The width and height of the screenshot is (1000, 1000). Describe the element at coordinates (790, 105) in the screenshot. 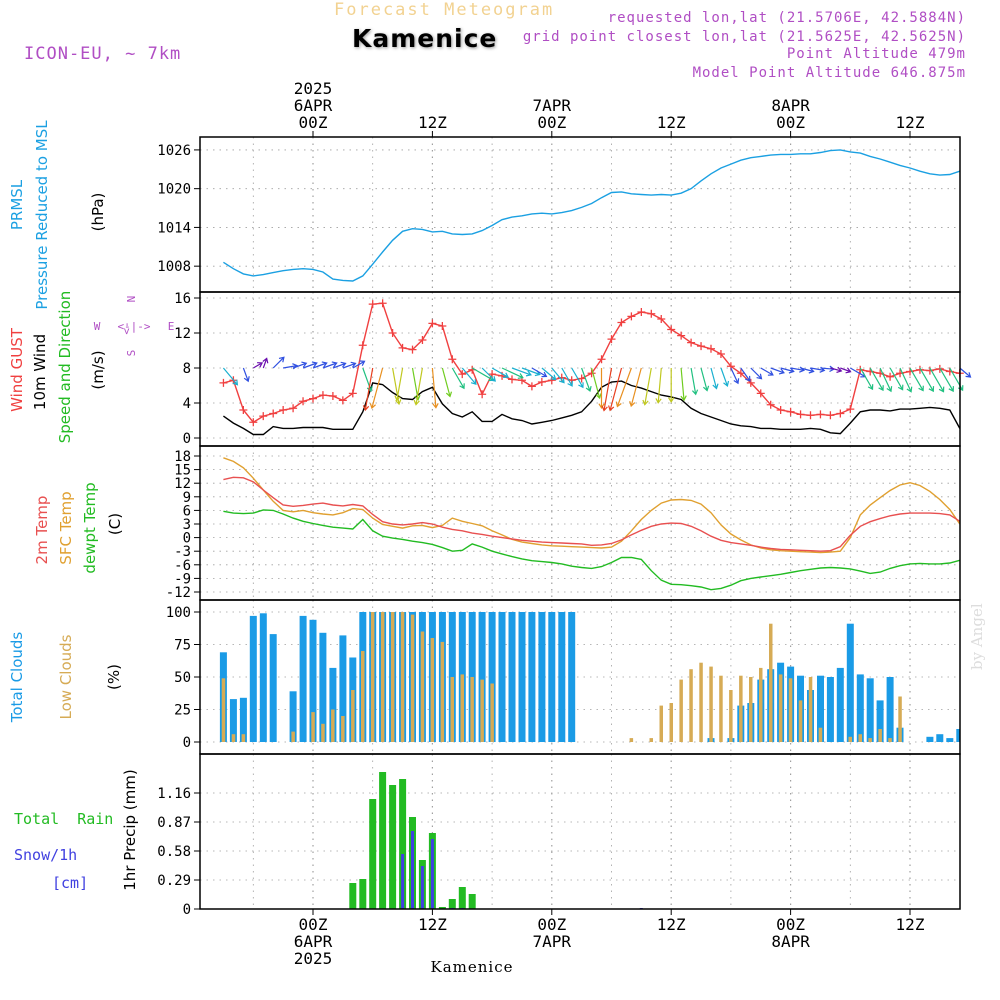

I see `time-label-top: 8APR` at that location.